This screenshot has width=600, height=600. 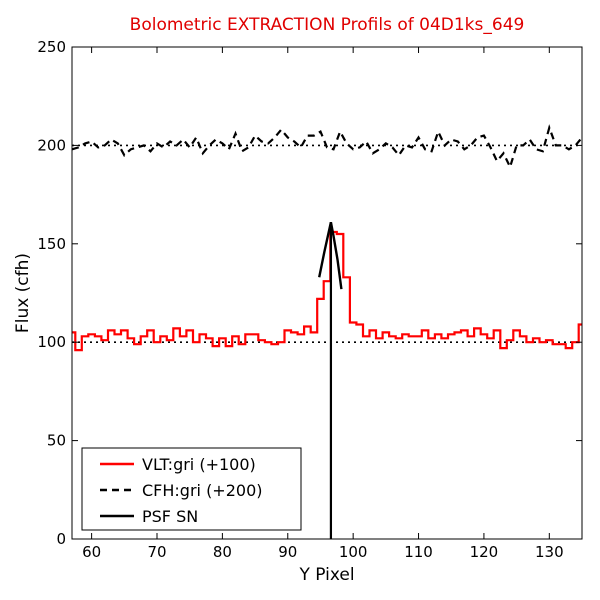 What do you see at coordinates (61, 539) in the screenshot?
I see `y-tick-label: 0` at bounding box center [61, 539].